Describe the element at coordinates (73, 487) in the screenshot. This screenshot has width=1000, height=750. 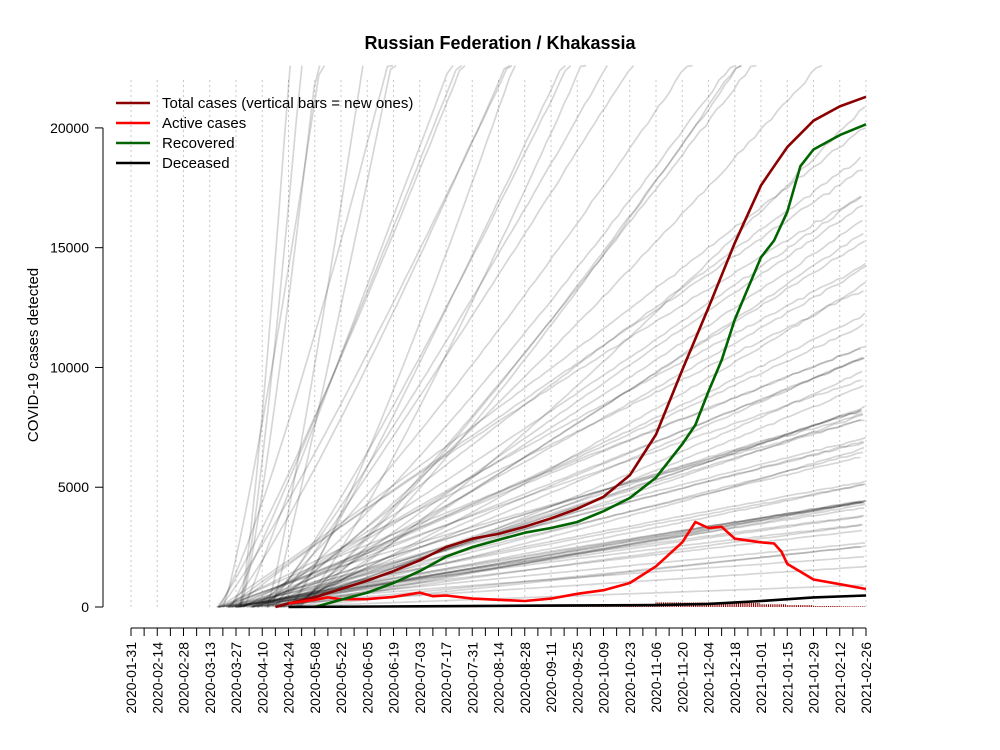
I see `y-tick-label: 5000` at that location.